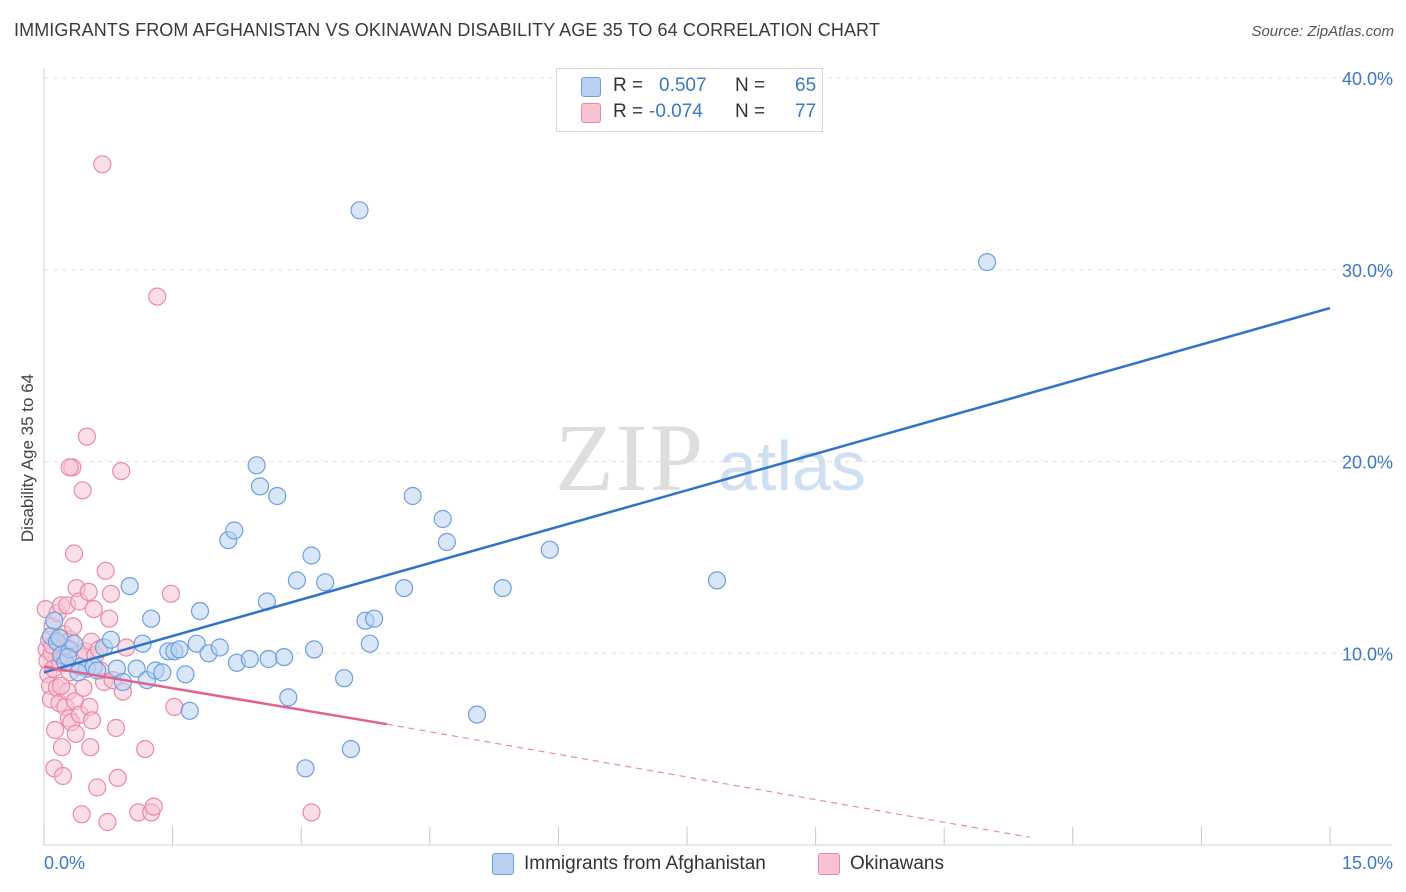 This screenshot has width=1406, height=892. What do you see at coordinates (215, 695) in the screenshot?
I see `trend-line-pink` at bounding box center [215, 695].